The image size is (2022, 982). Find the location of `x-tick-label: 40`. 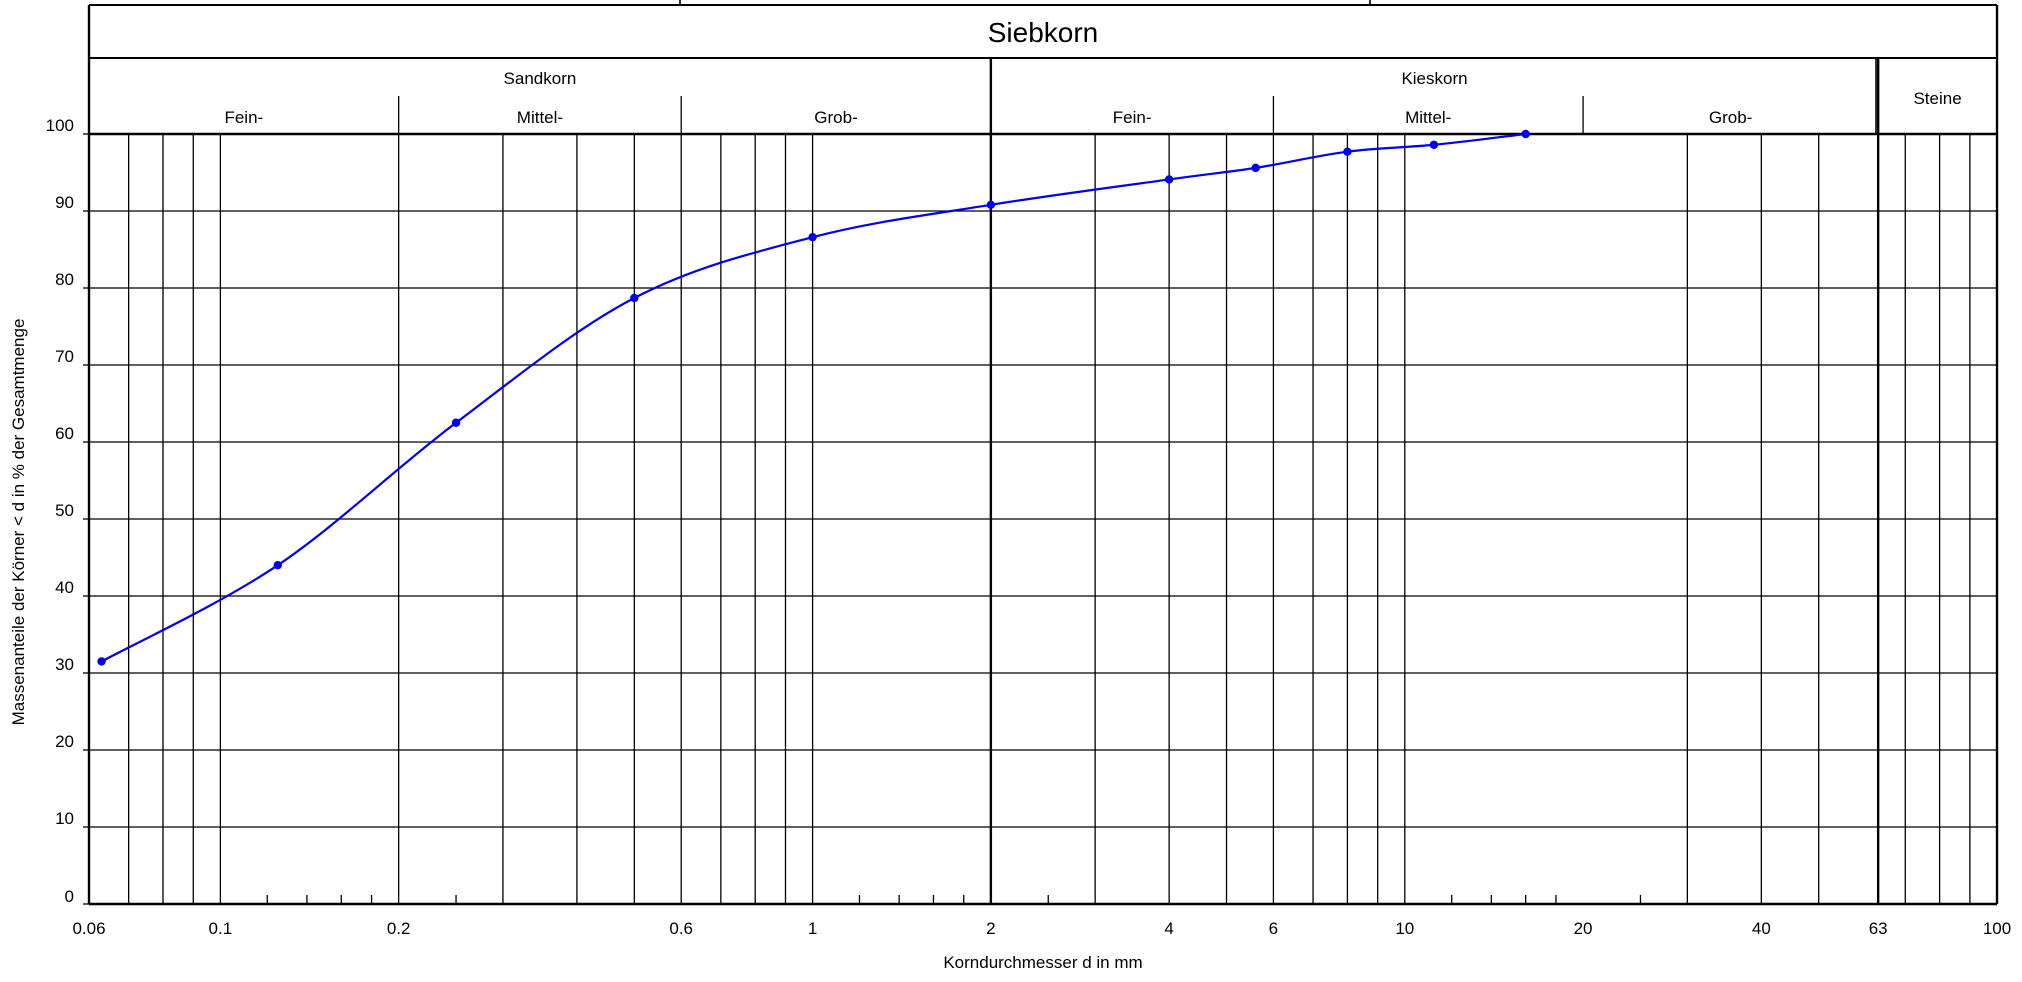

x-tick-label: 40 is located at coordinates (1761, 928).